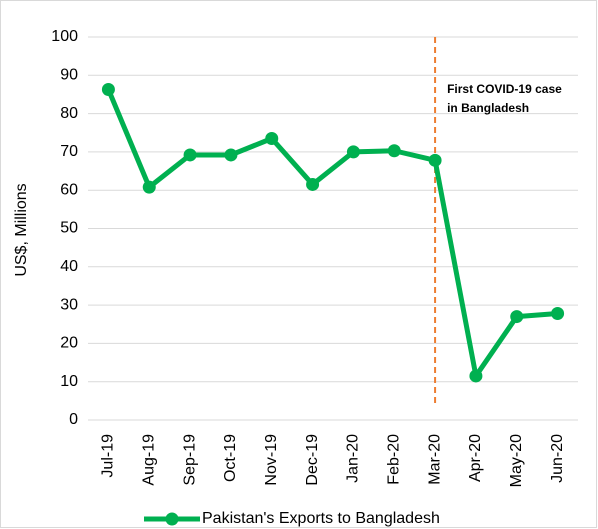 This screenshot has width=598, height=529. I want to click on y-tick-label: 20, so click(69, 343).